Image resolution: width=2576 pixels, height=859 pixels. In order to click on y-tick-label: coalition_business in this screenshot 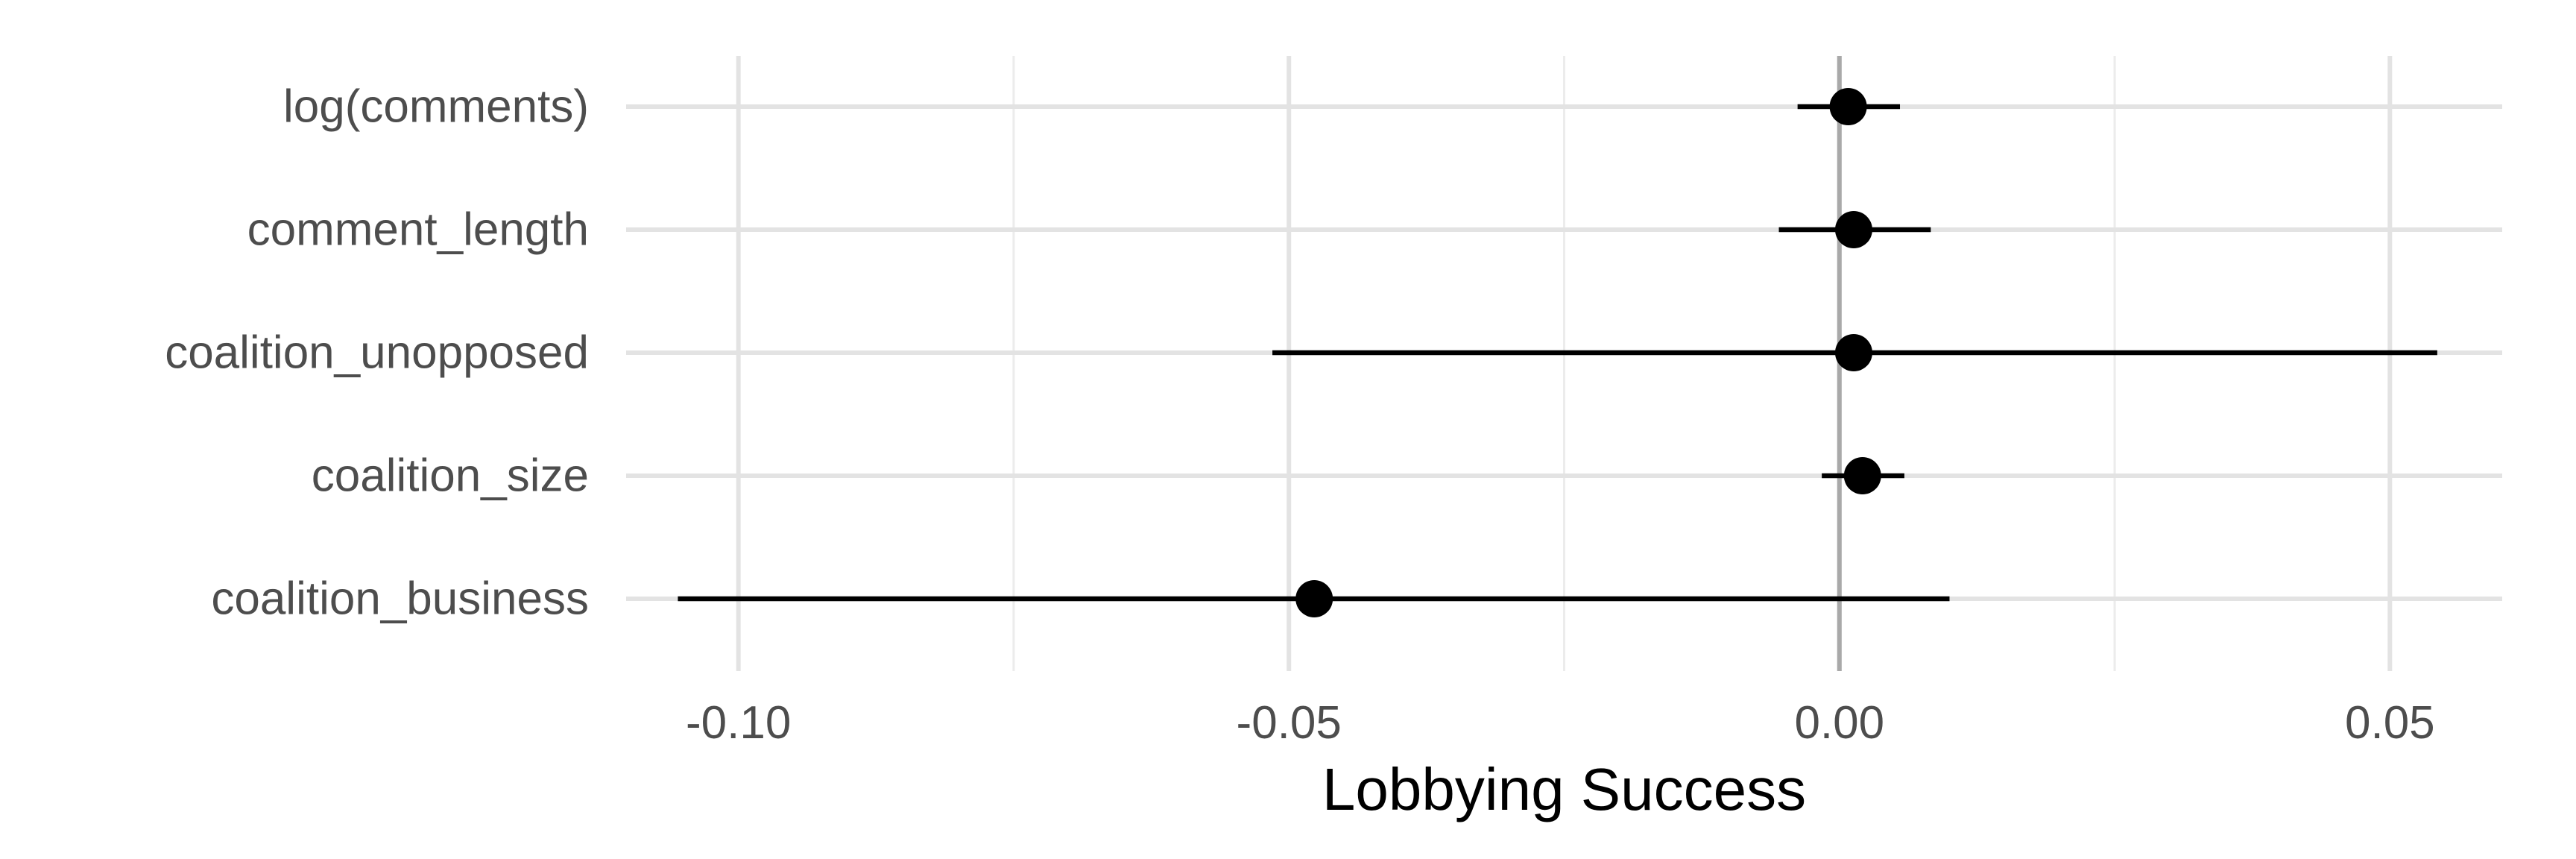, I will do `click(400, 599)`.